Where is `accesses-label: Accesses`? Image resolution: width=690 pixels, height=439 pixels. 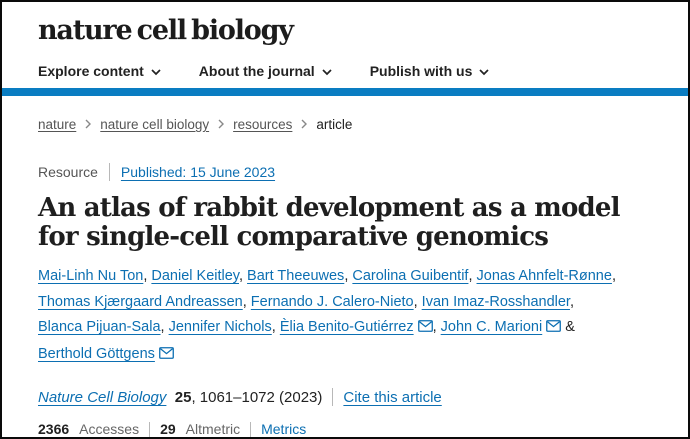 accesses-label: Accesses is located at coordinates (109, 429).